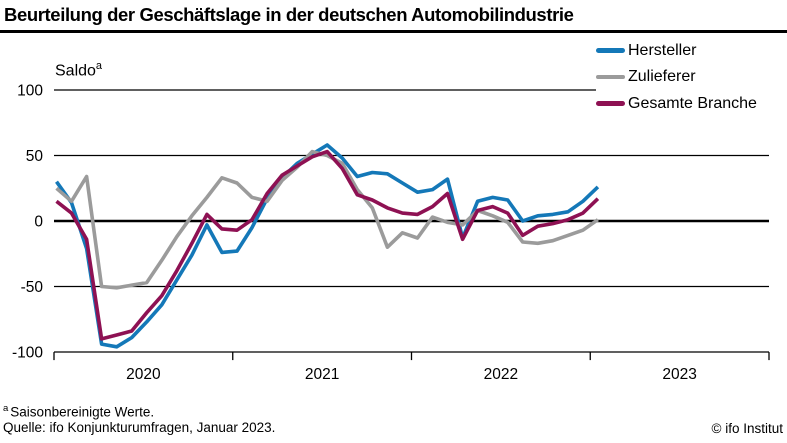  What do you see at coordinates (82, 412) in the screenshot?
I see `footnote-text: Saisonbereinigte Werte.` at bounding box center [82, 412].